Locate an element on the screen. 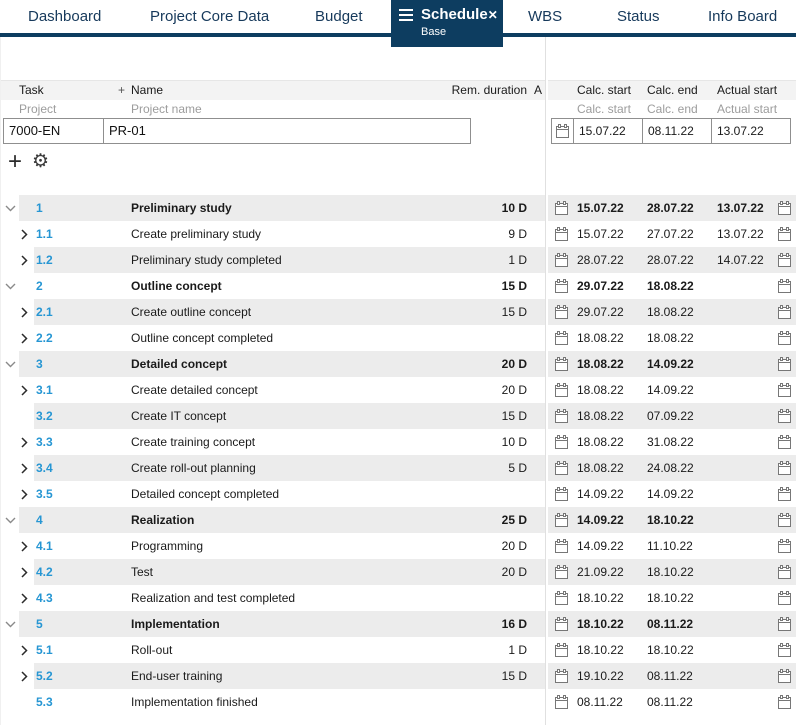  project-actual-start-input: 13.07.22 is located at coordinates (751, 131).